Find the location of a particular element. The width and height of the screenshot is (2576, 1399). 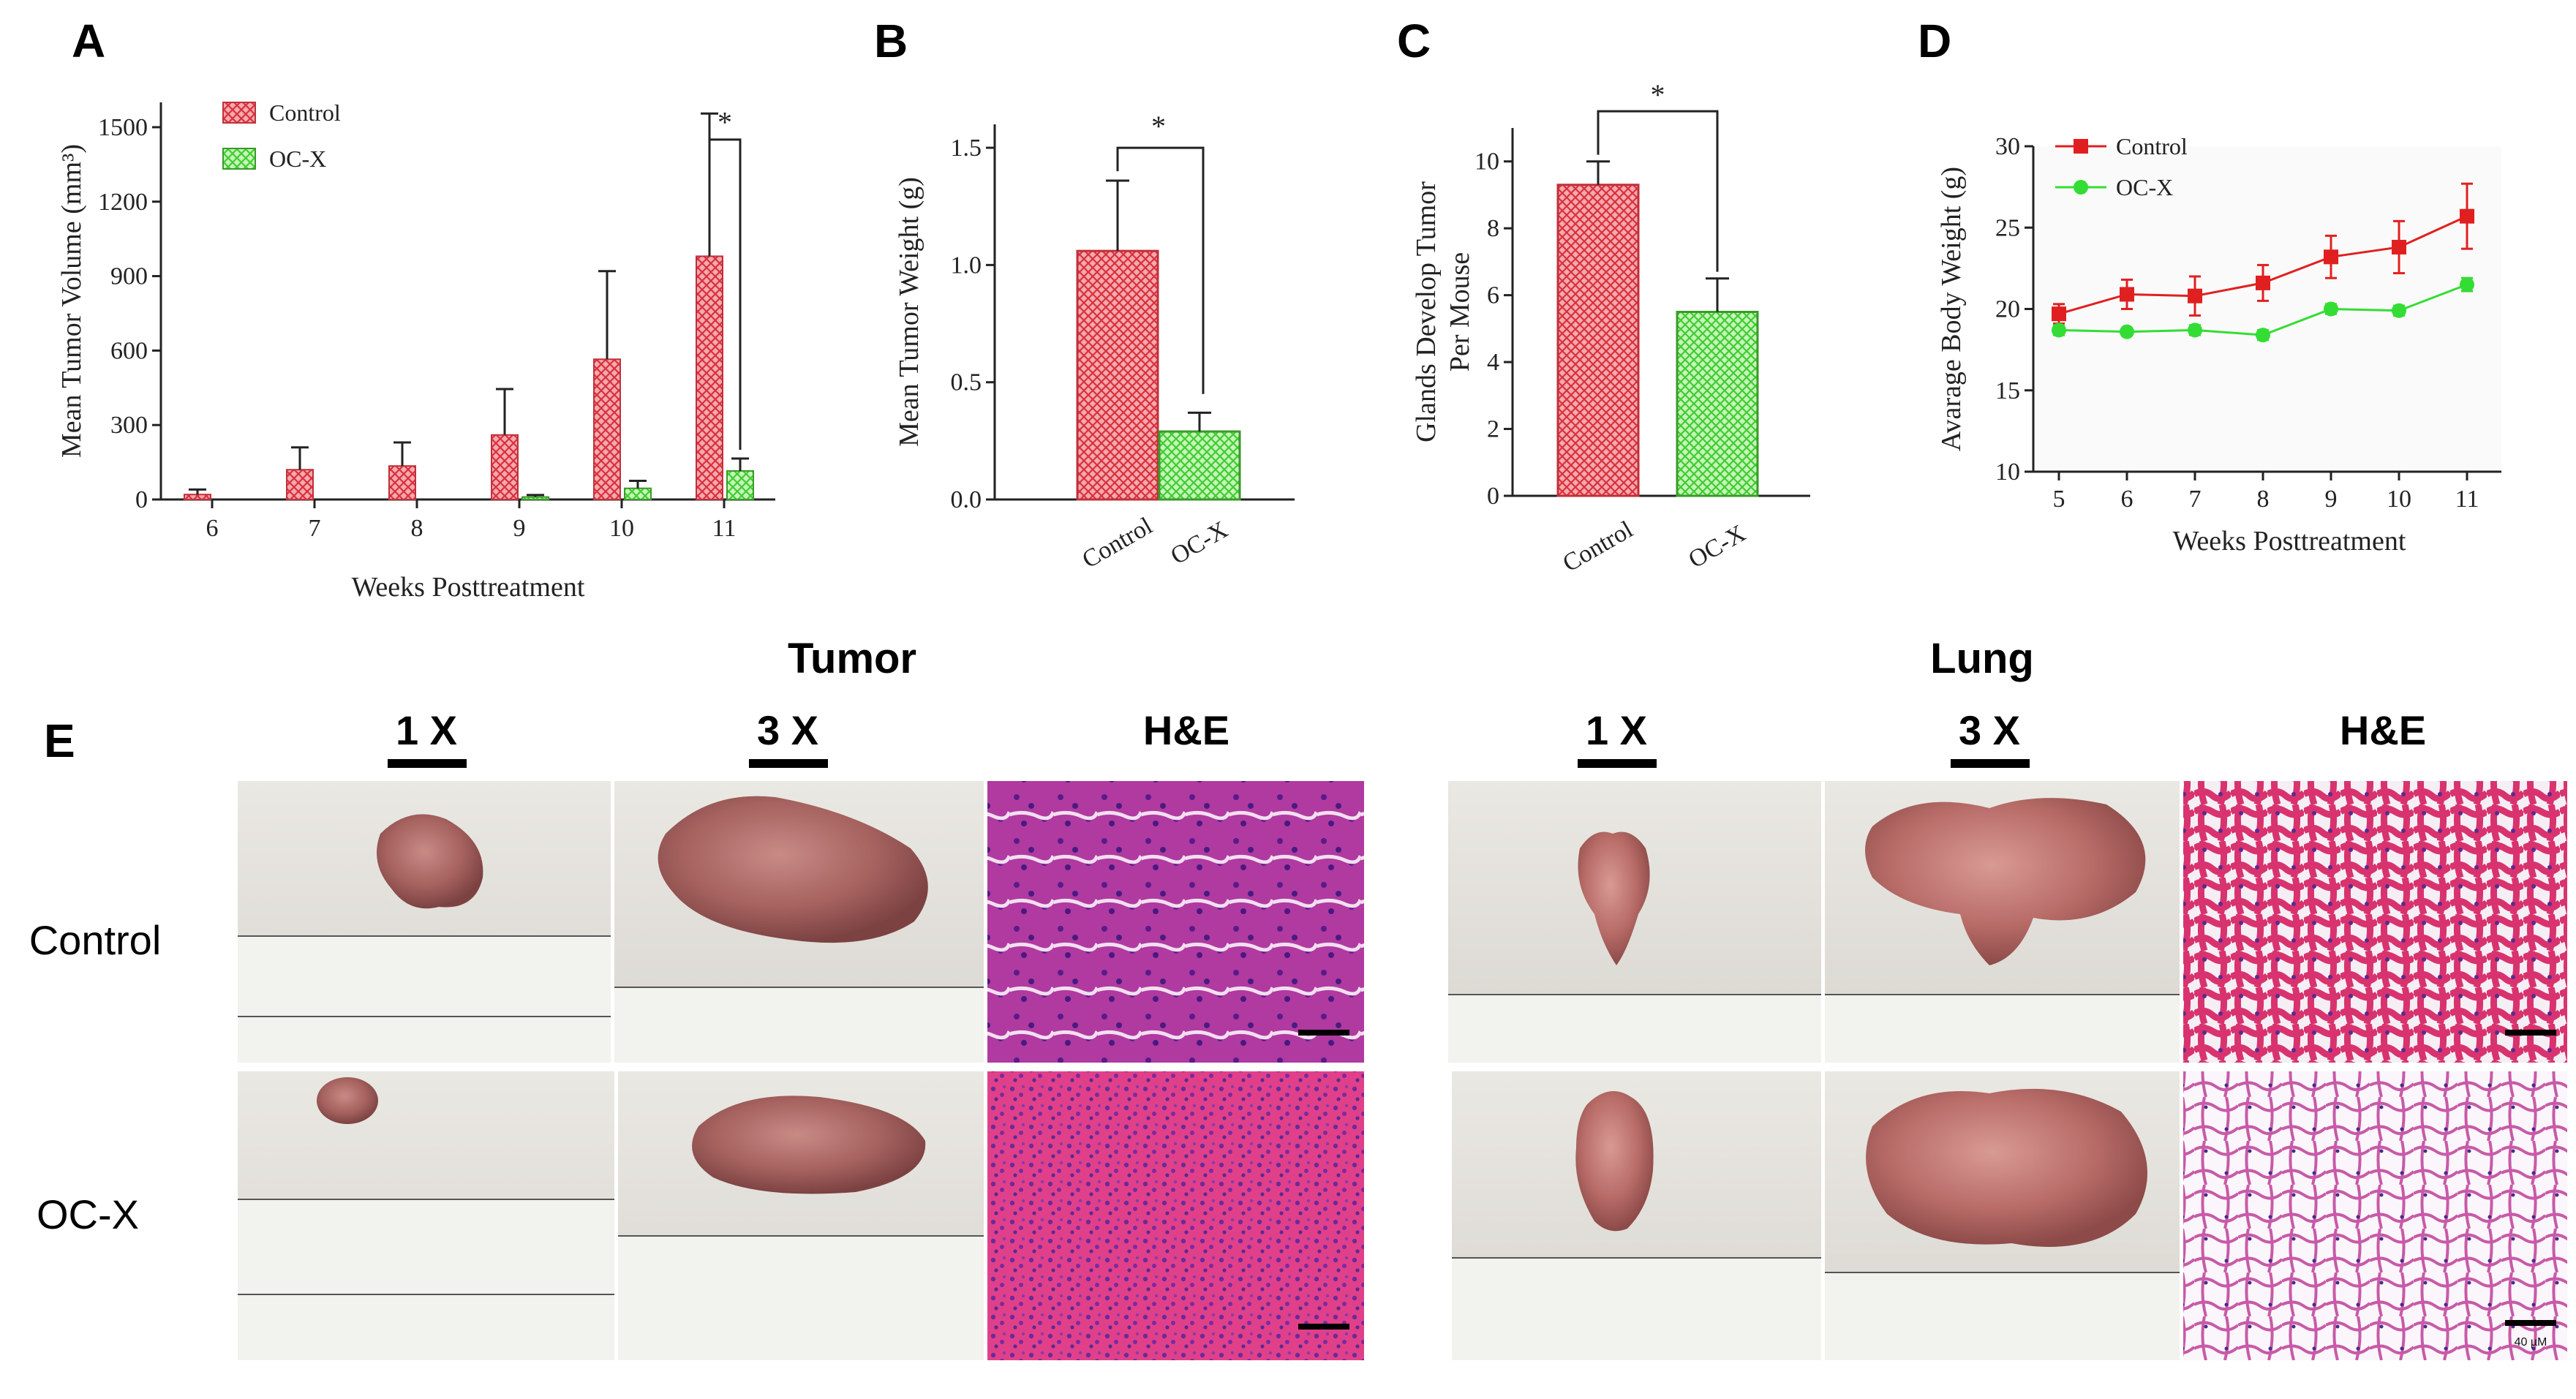

d-x-tick-label-4: 9 is located at coordinates (2331, 499).